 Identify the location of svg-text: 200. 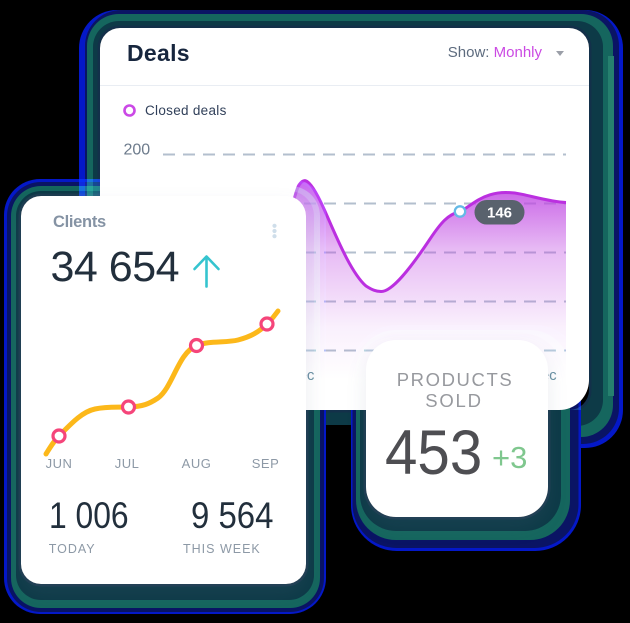
(137, 150).